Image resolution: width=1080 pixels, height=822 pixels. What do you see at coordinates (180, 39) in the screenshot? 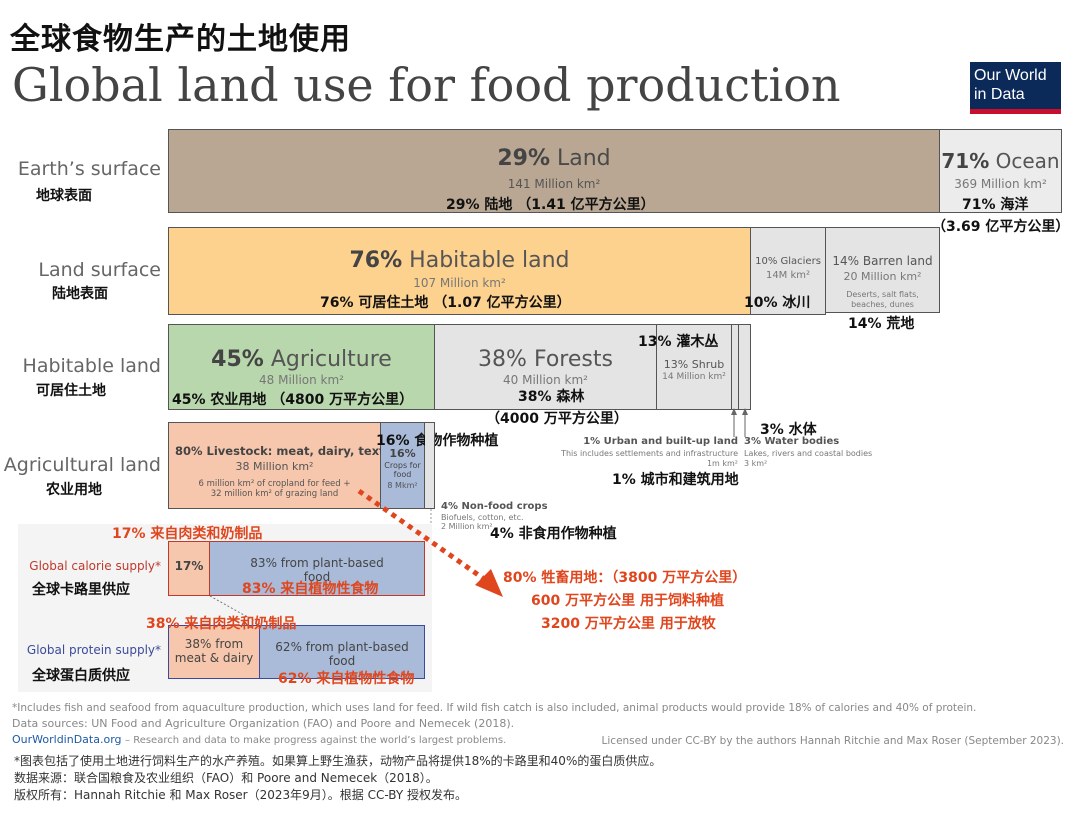
I see `page-title-zh: 全球食物生产的土地使用` at bounding box center [180, 39].